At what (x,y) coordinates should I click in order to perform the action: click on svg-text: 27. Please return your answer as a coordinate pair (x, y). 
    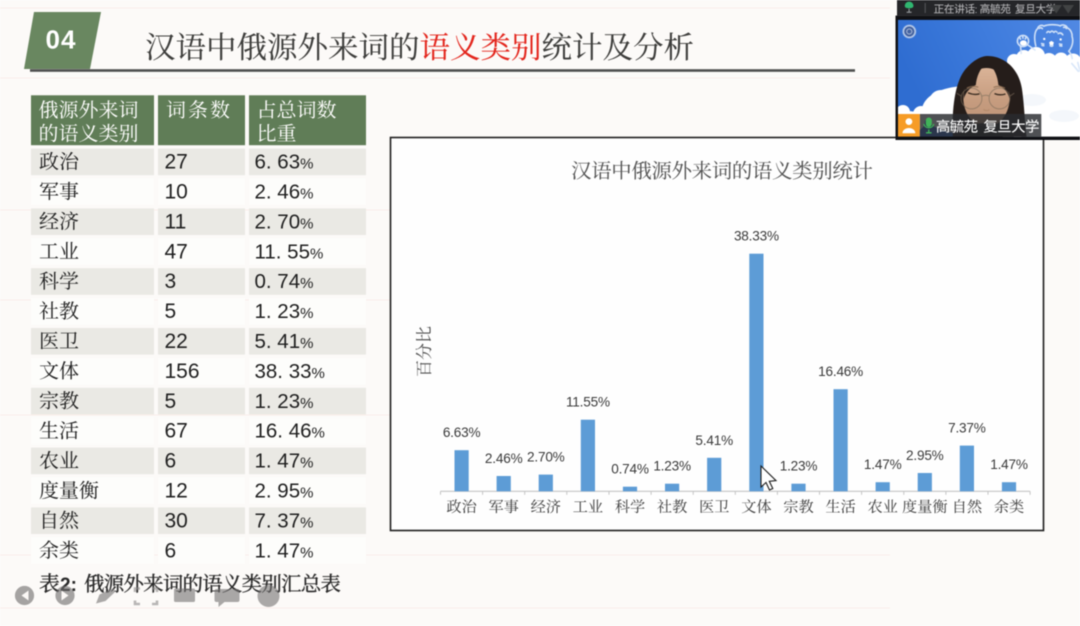
    Looking at the image, I should click on (176, 162).